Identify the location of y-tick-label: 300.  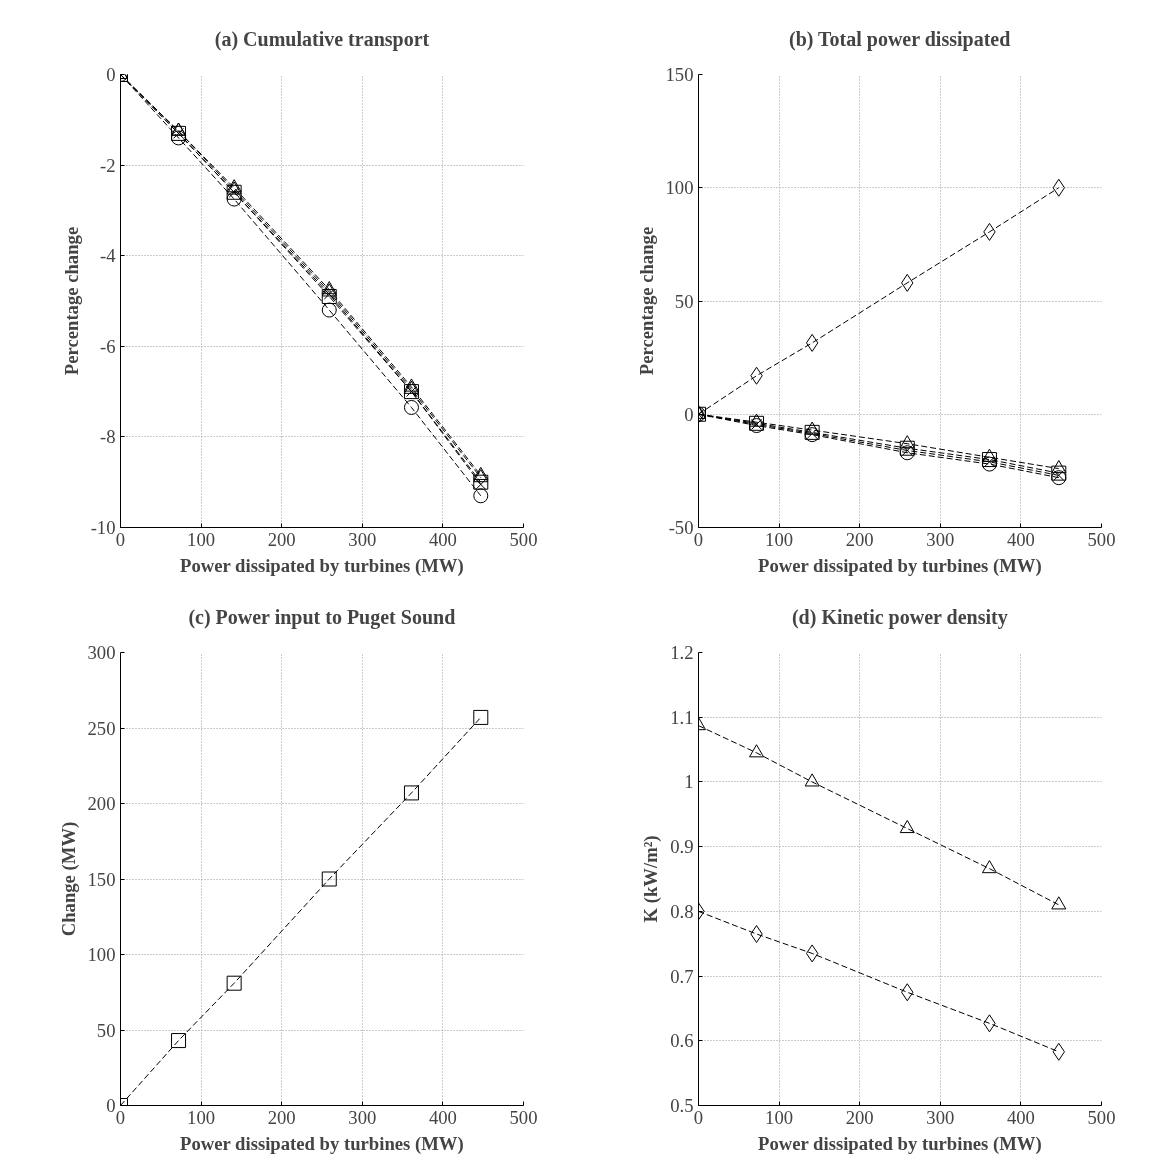
(101, 652).